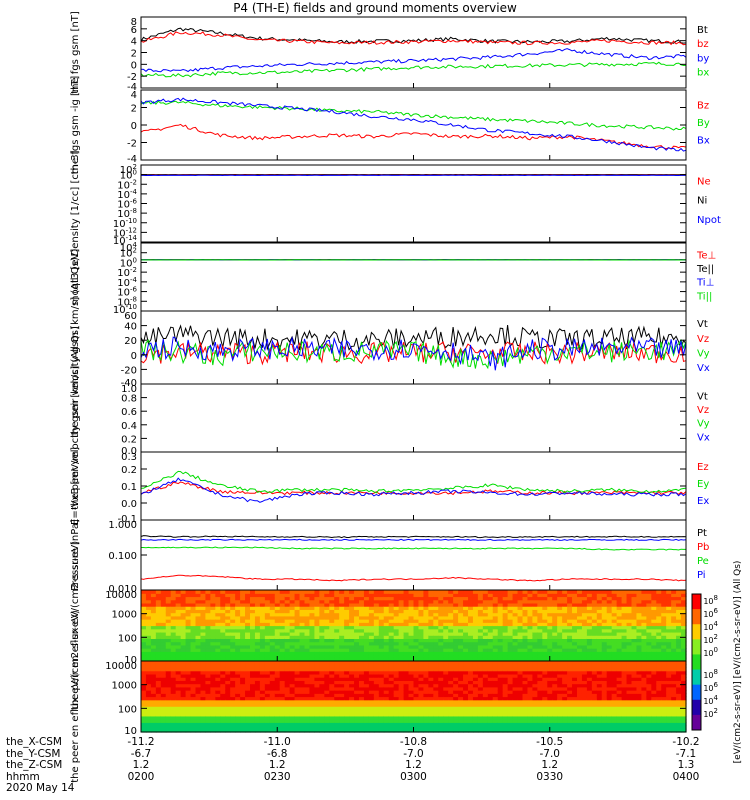 The image size is (750, 800). What do you see at coordinates (703, 140) in the screenshot?
I see `legend-entry-1-2: Bx` at bounding box center [703, 140].